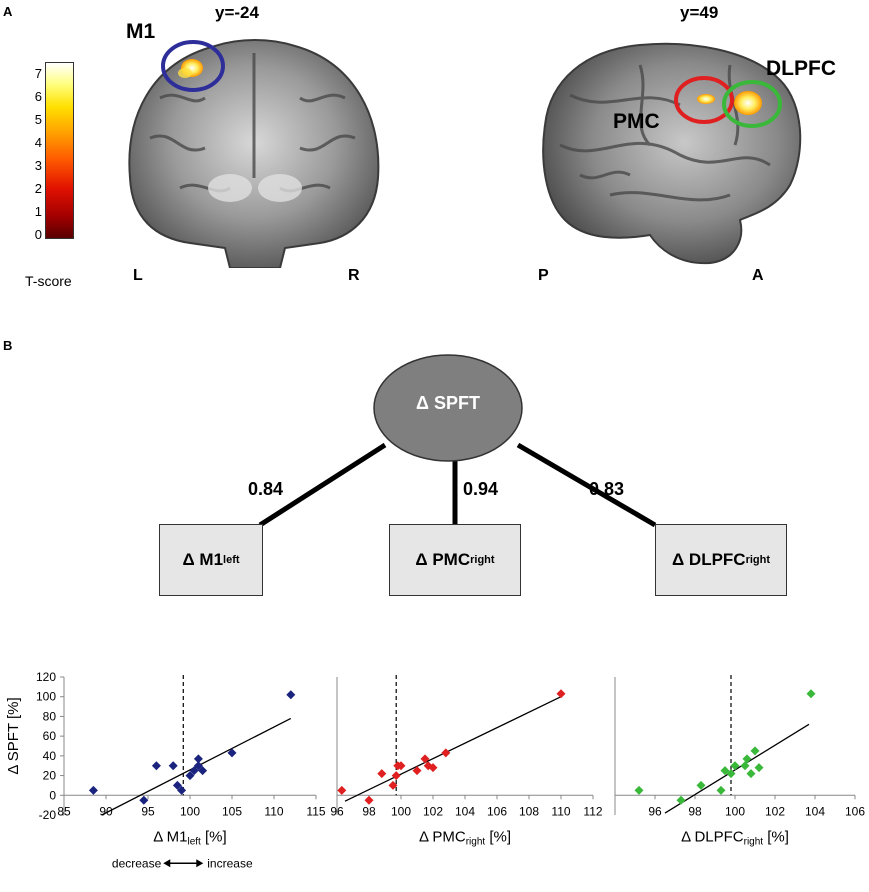 This screenshot has height=892, width=869. Describe the element at coordinates (35, 152) in the screenshot. I see `colorbar-ticks: 7 6 5 4 3 2 1 0` at that location.